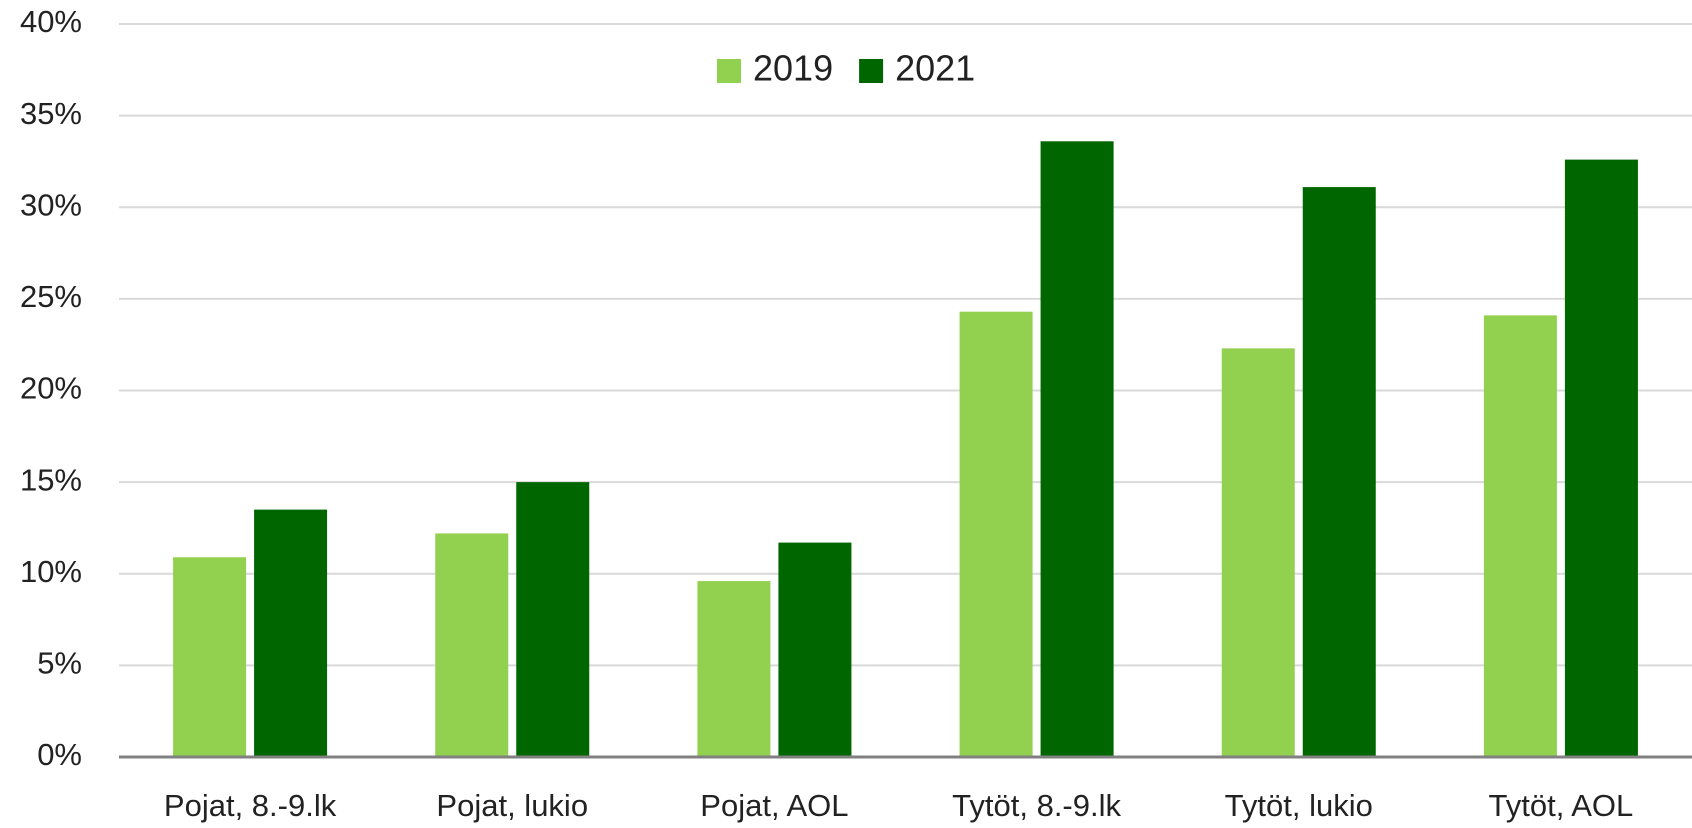 The width and height of the screenshot is (1692, 828). I want to click on y-tick-label: 40%, so click(51, 21).